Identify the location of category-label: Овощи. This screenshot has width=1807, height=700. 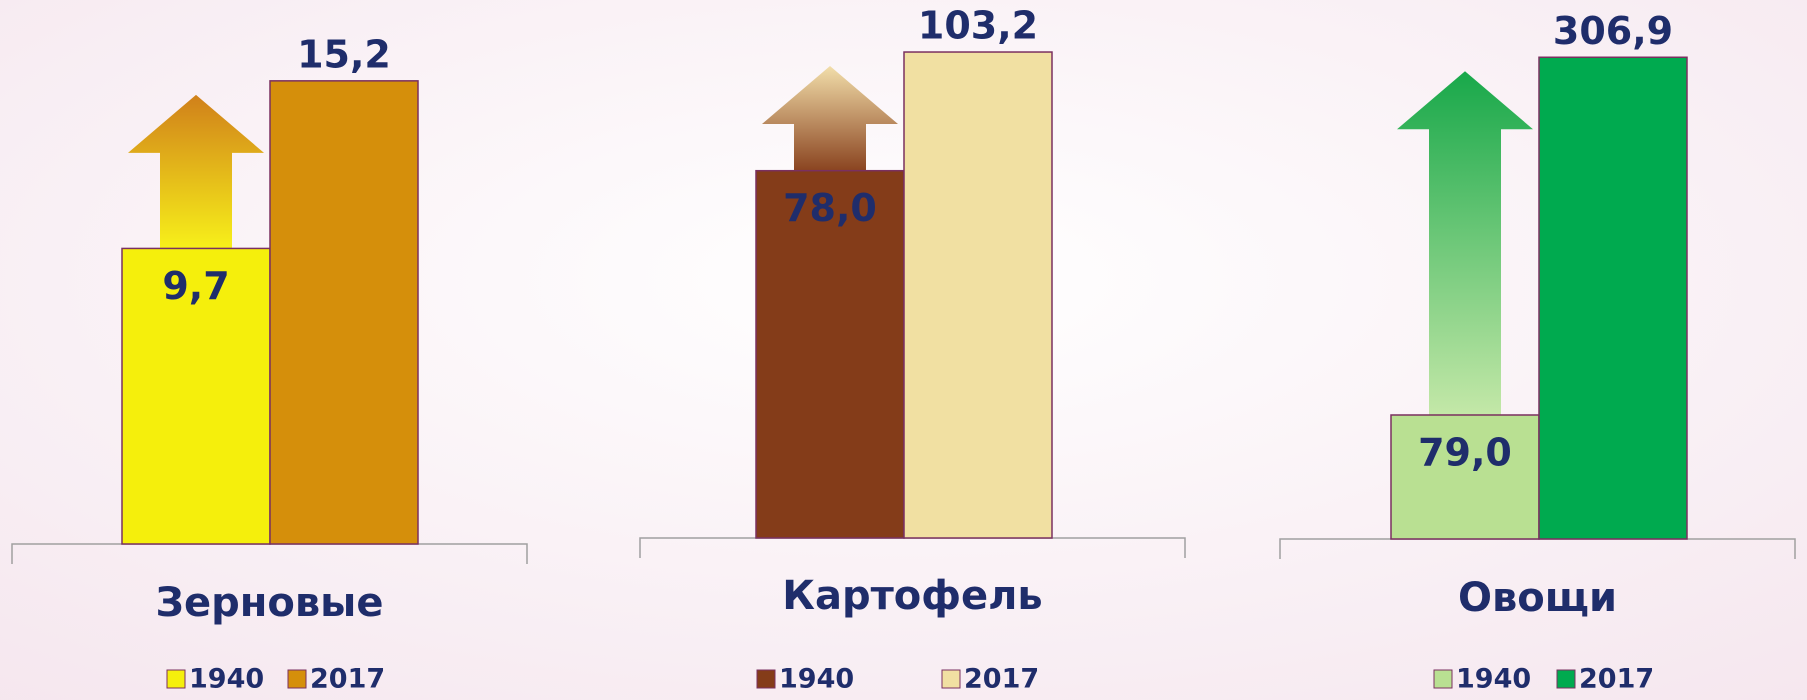
(1537, 598).